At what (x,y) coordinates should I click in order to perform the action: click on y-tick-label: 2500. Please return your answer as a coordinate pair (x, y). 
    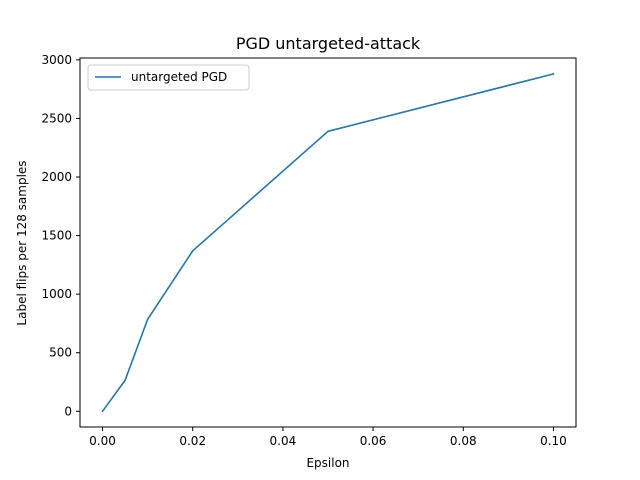
    Looking at the image, I should click on (56, 118).